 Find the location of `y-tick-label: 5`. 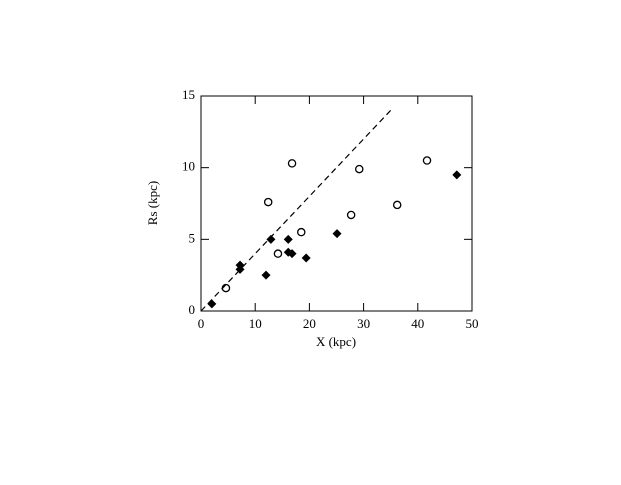

y-tick-label: 5 is located at coordinates (192, 237).